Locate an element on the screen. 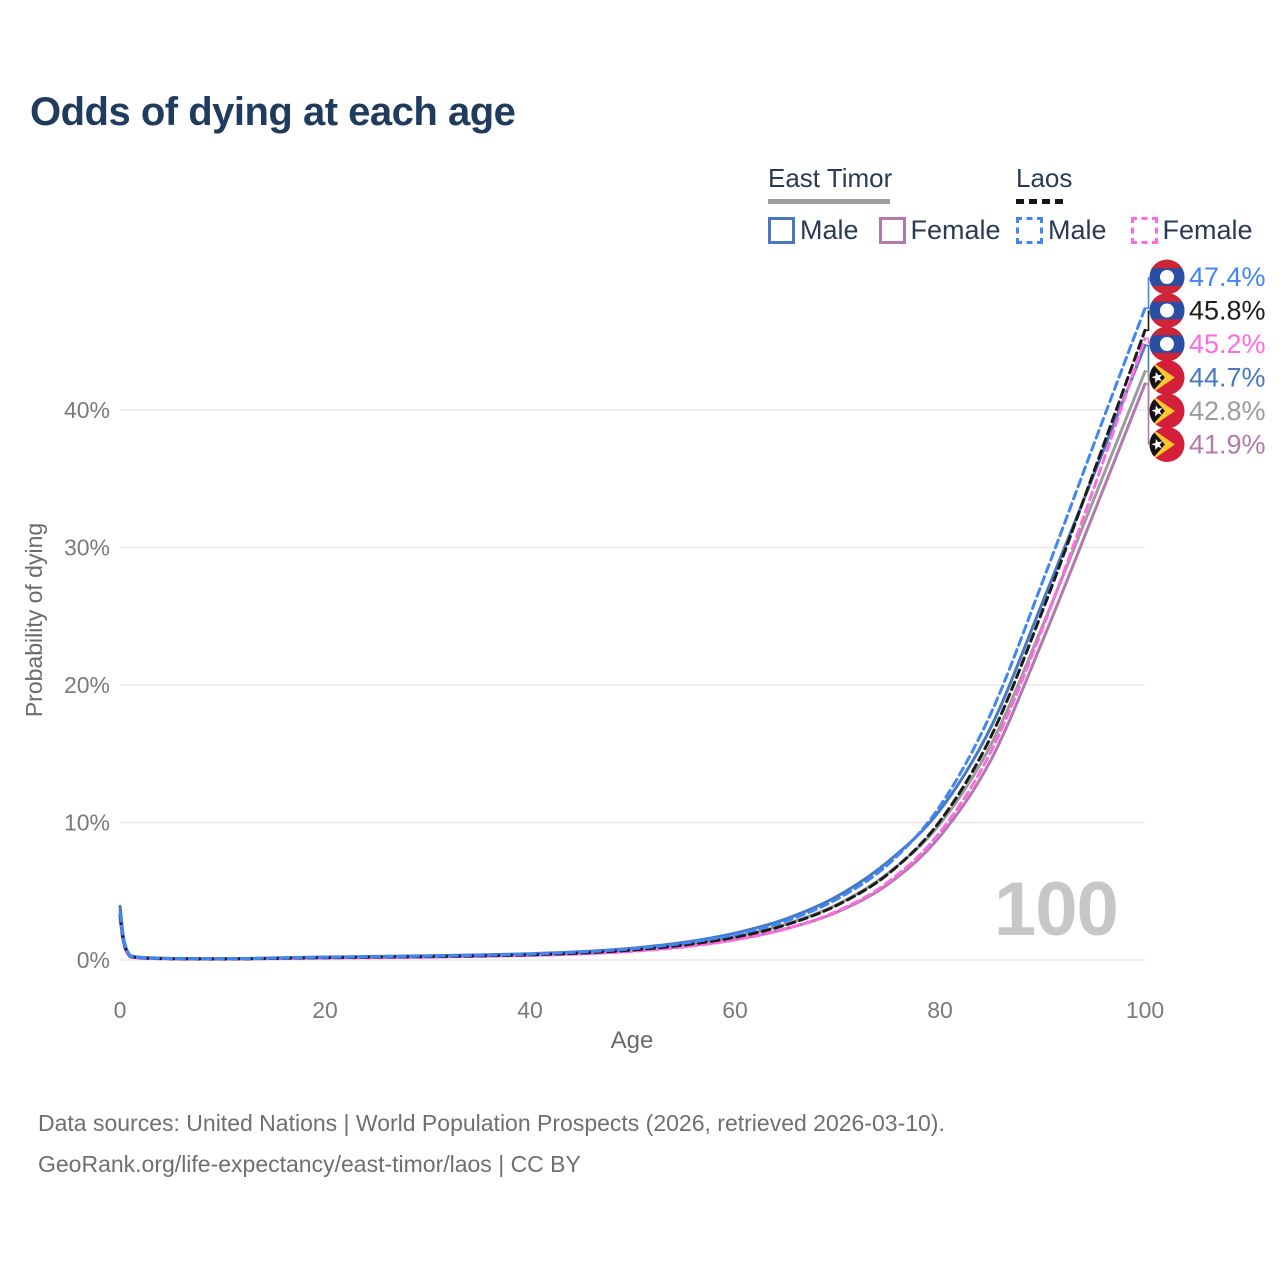 The width and height of the screenshot is (1280, 1280). y-tick-label-20%: 20% is located at coordinates (87, 685).